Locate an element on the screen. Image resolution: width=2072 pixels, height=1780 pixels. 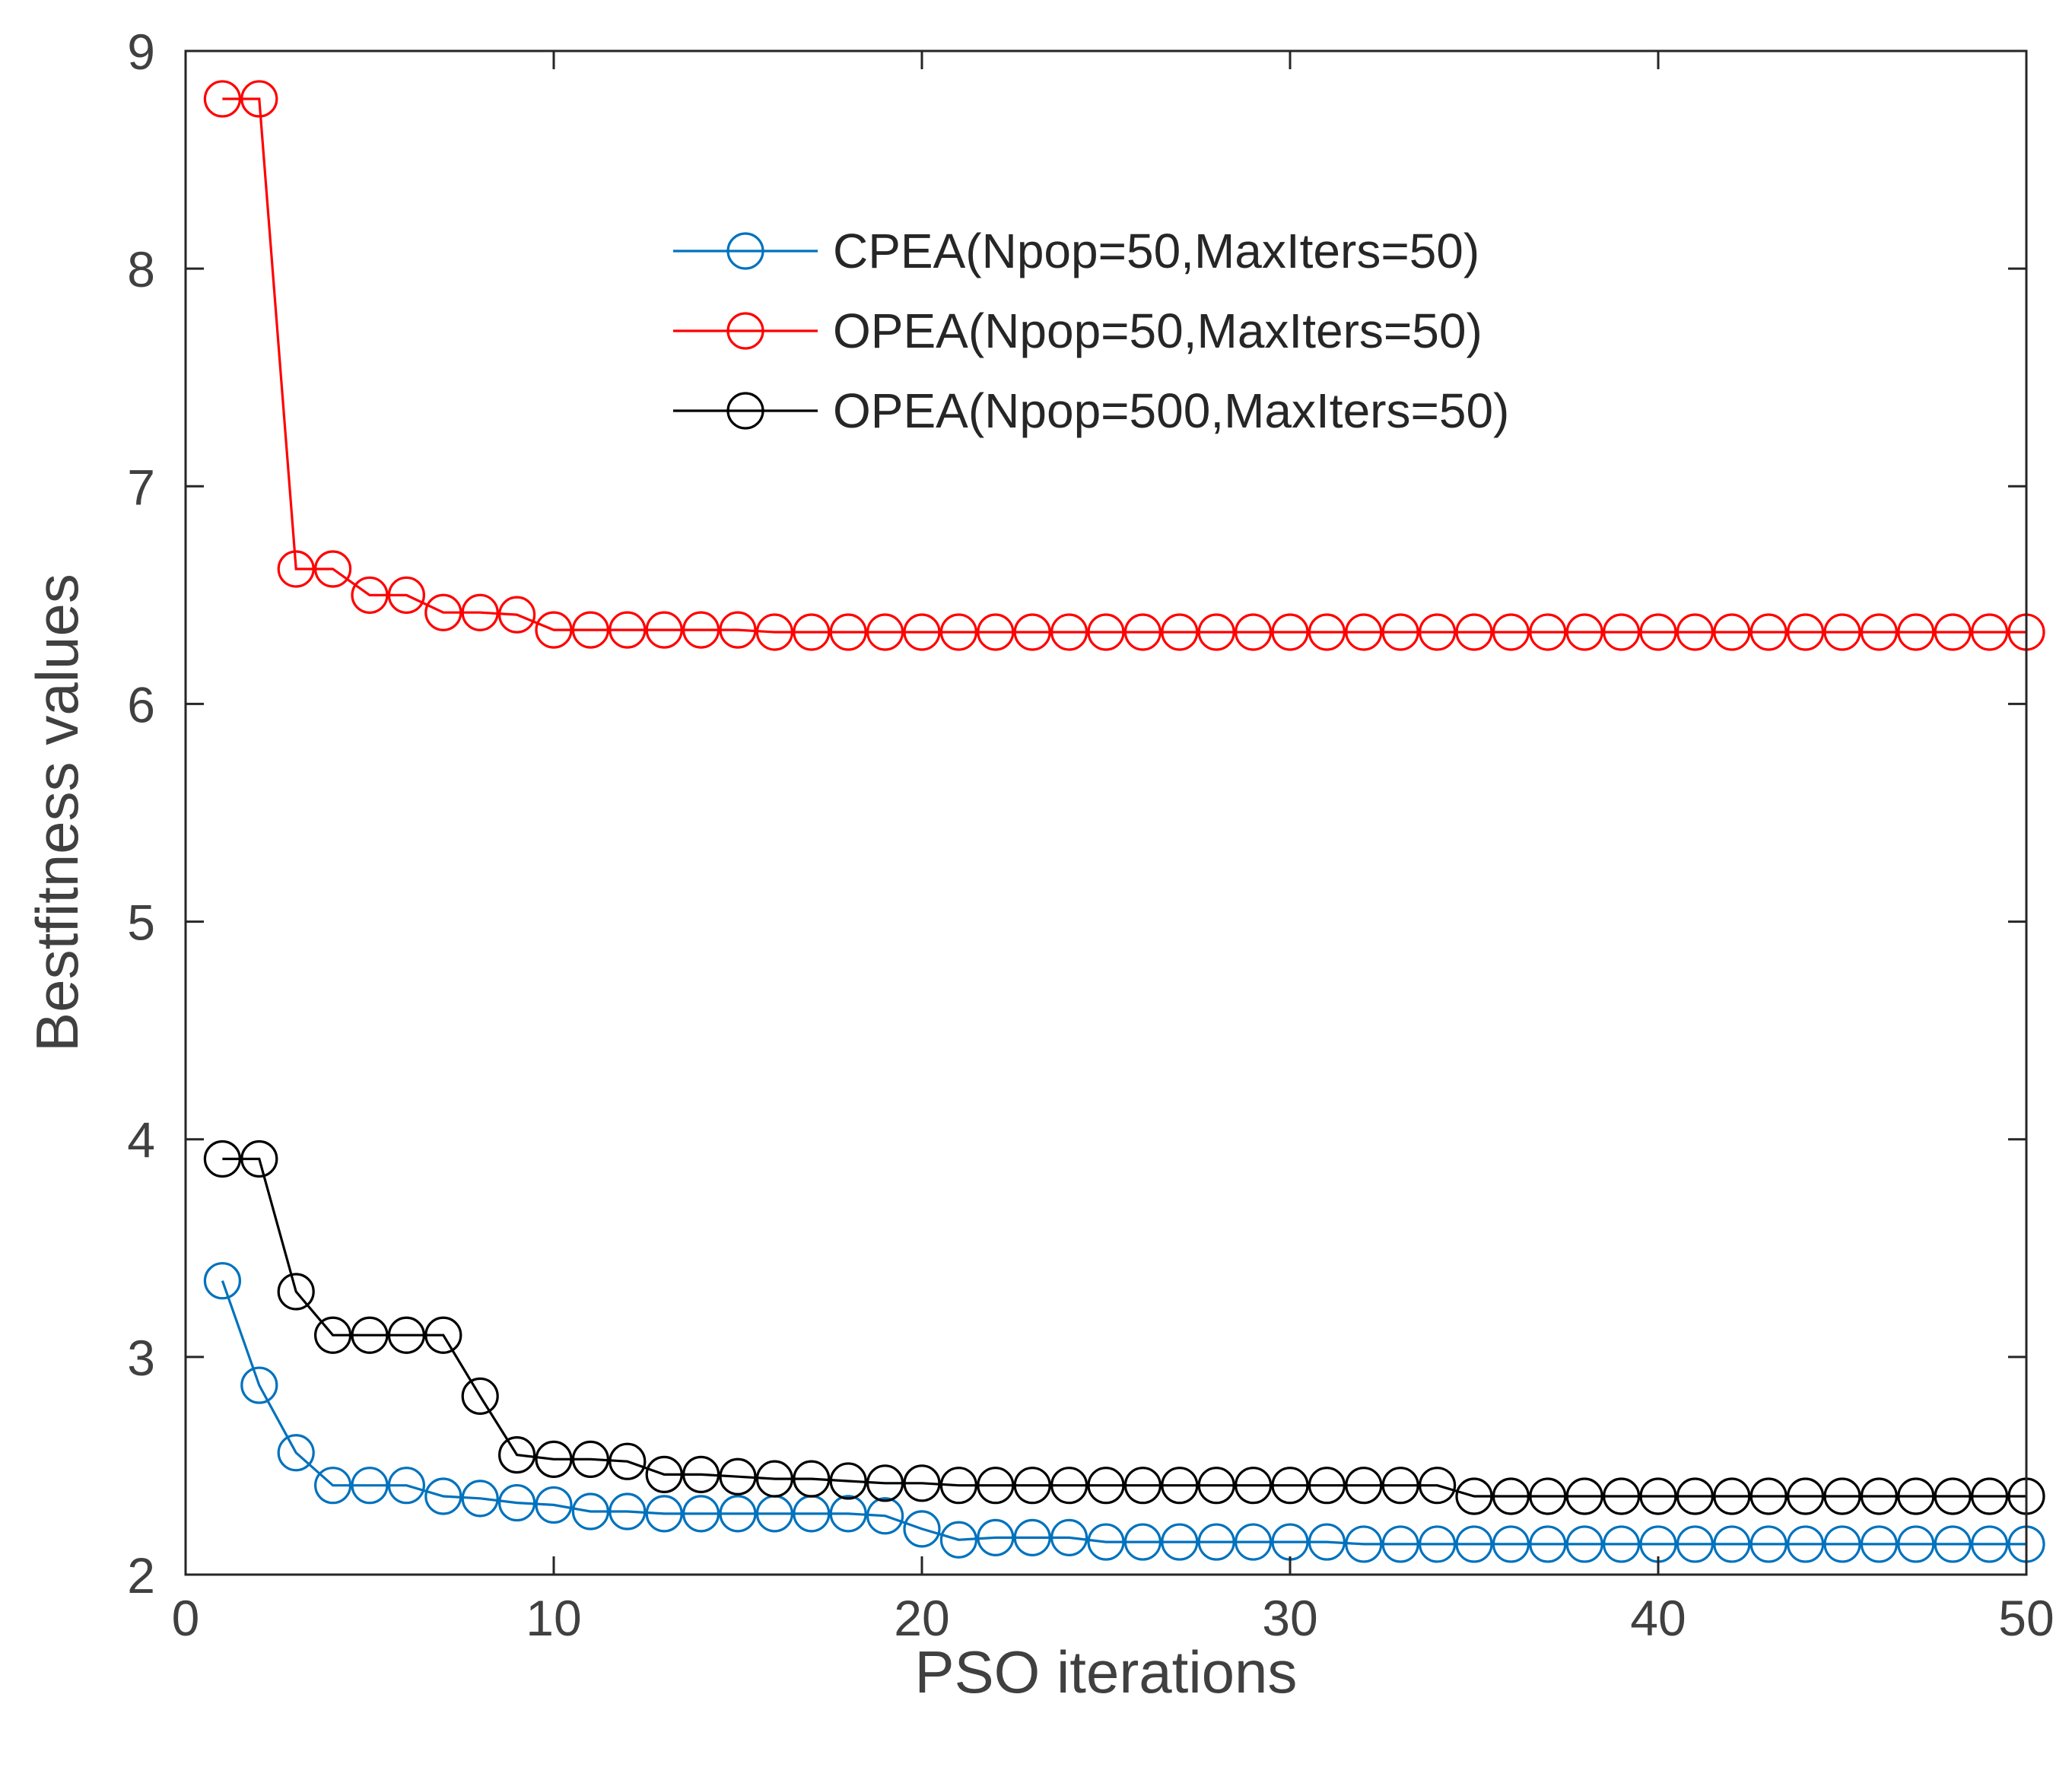
y-tick-label: 8 is located at coordinates (141, 269).